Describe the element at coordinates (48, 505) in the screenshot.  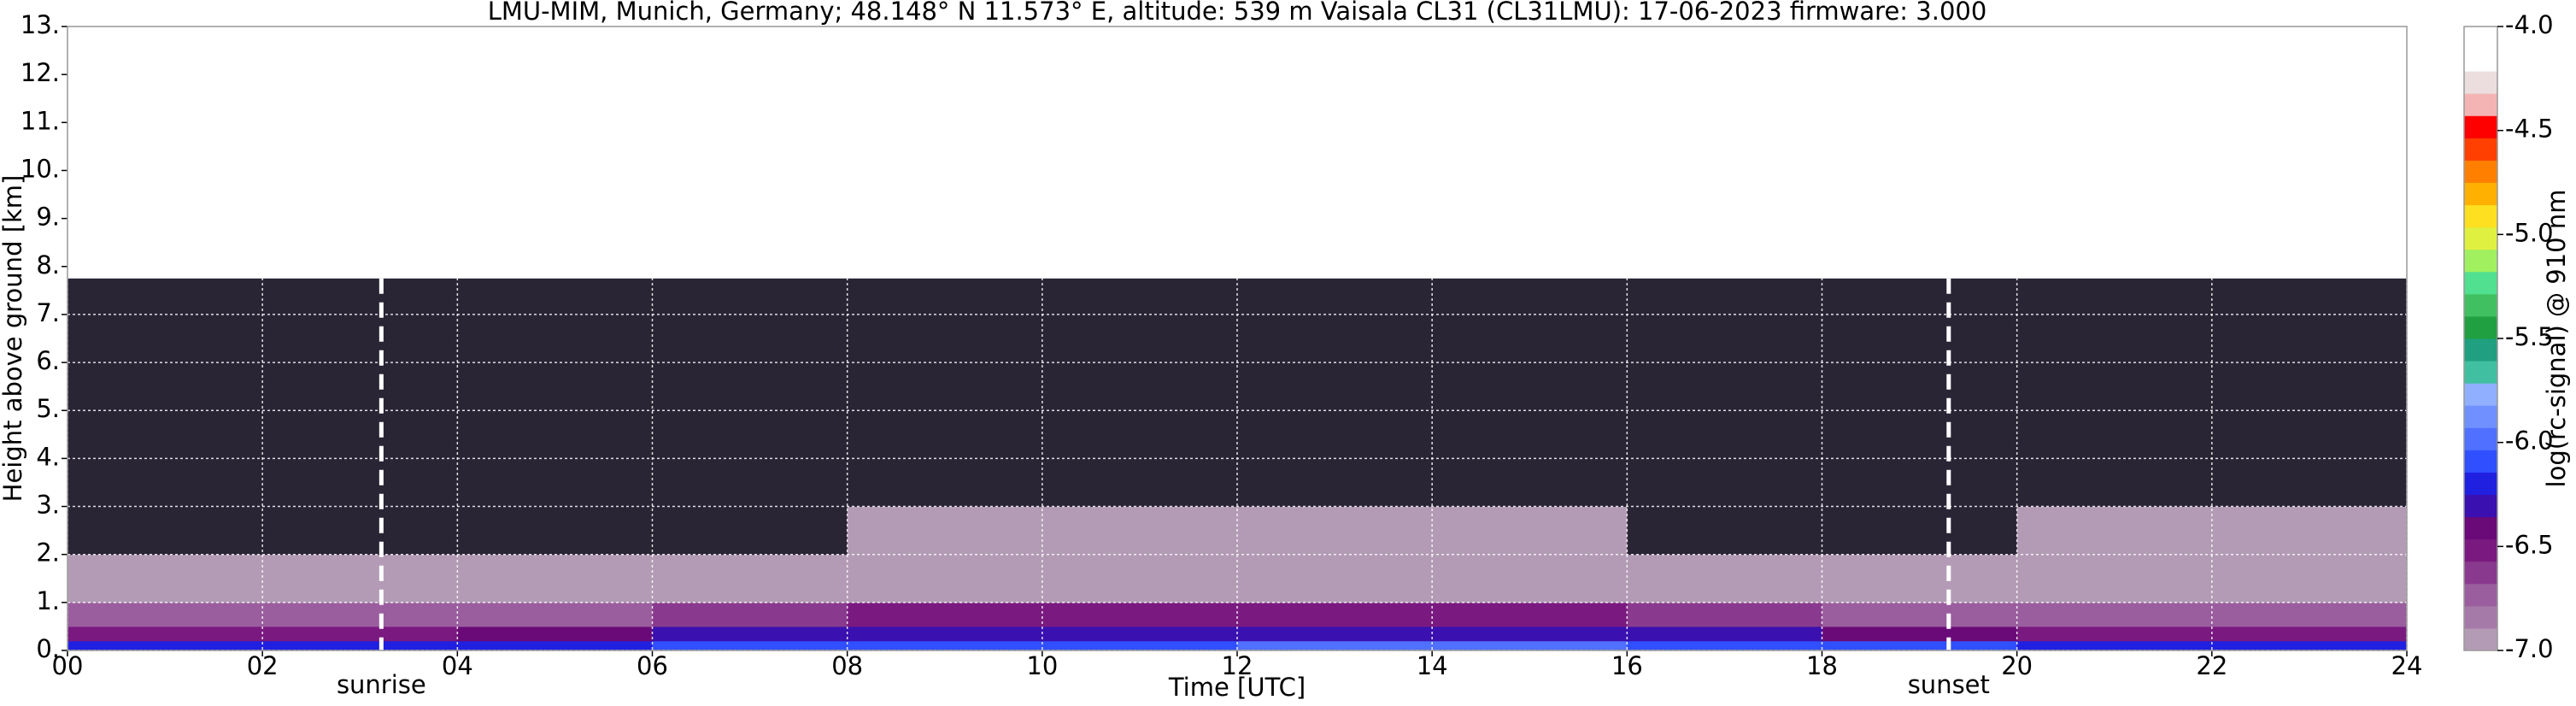
I see `y-tick-label: 3.` at that location.